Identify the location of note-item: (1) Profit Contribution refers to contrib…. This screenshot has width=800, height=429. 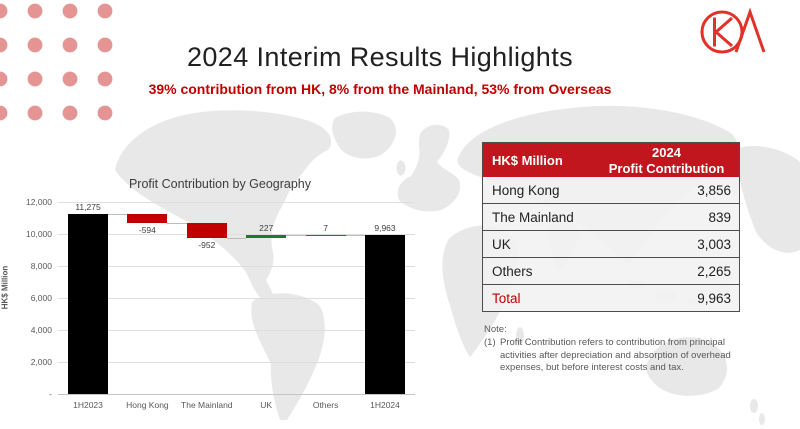
(618, 355).